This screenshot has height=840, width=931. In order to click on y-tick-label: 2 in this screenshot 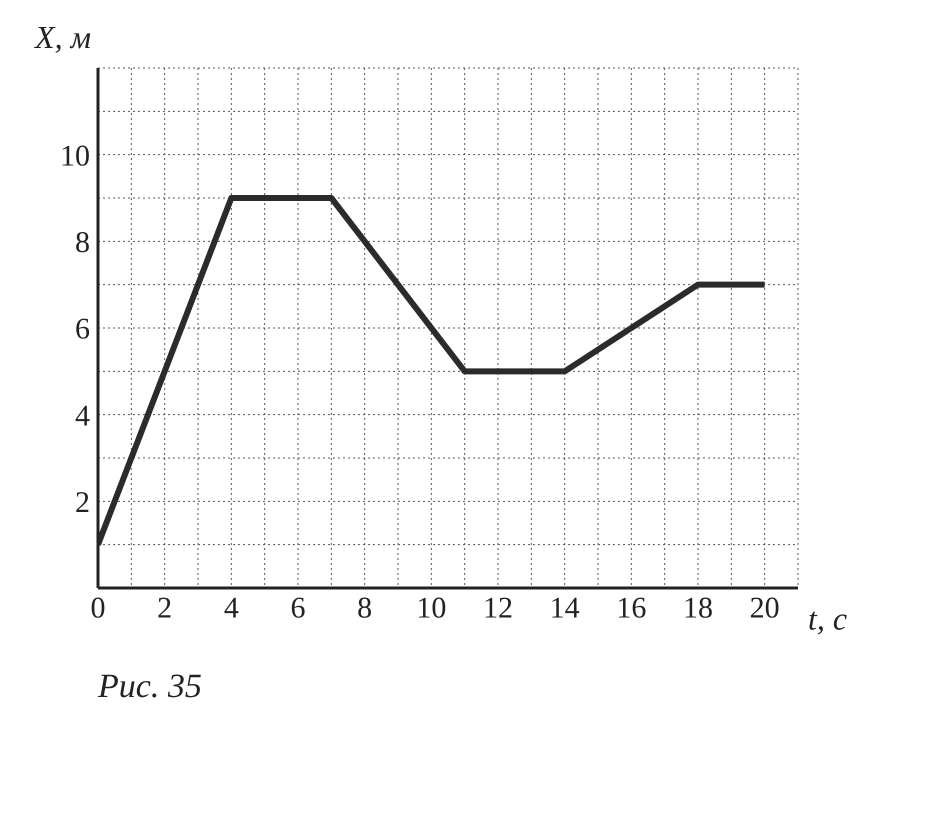, I will do `click(82, 502)`.